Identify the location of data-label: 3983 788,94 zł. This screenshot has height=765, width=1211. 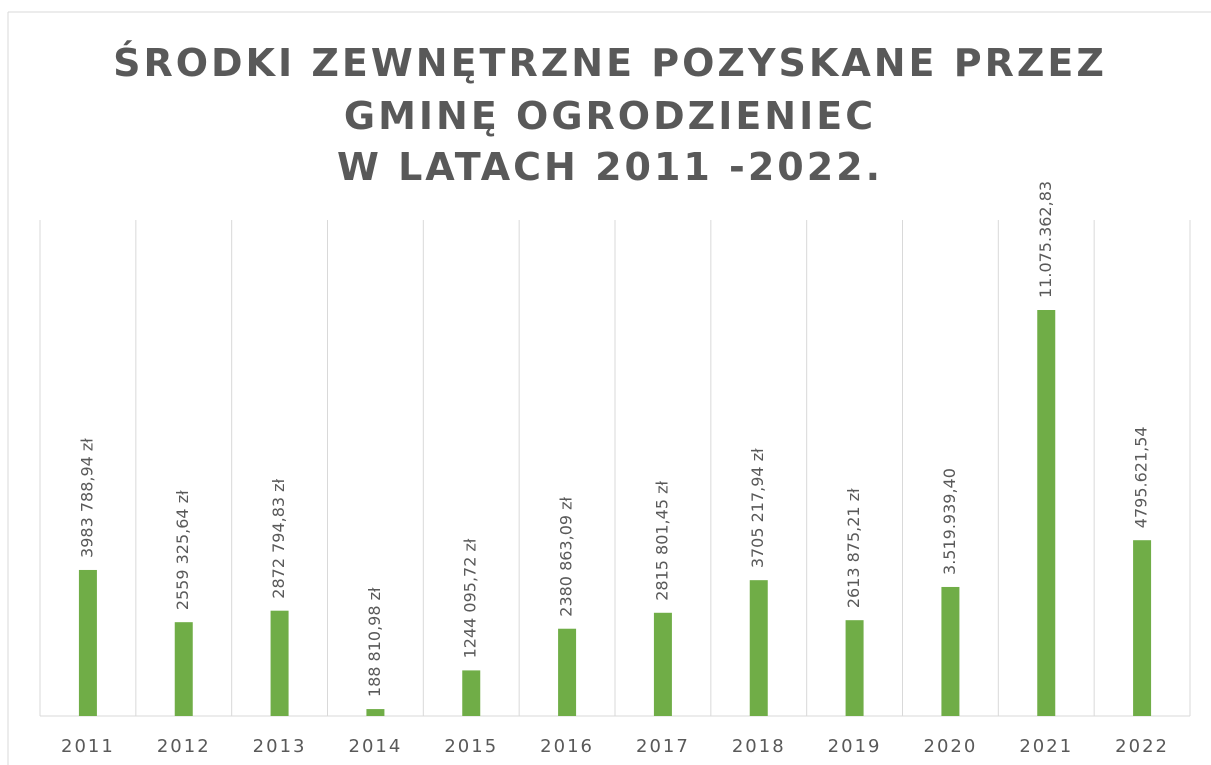
(86, 498).